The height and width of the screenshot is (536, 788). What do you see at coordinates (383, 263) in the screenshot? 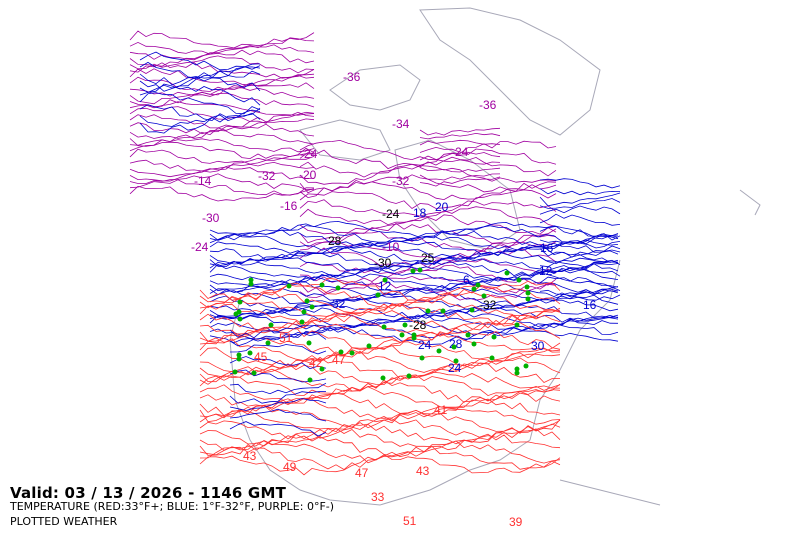
I see `station-label: -30` at bounding box center [383, 263].